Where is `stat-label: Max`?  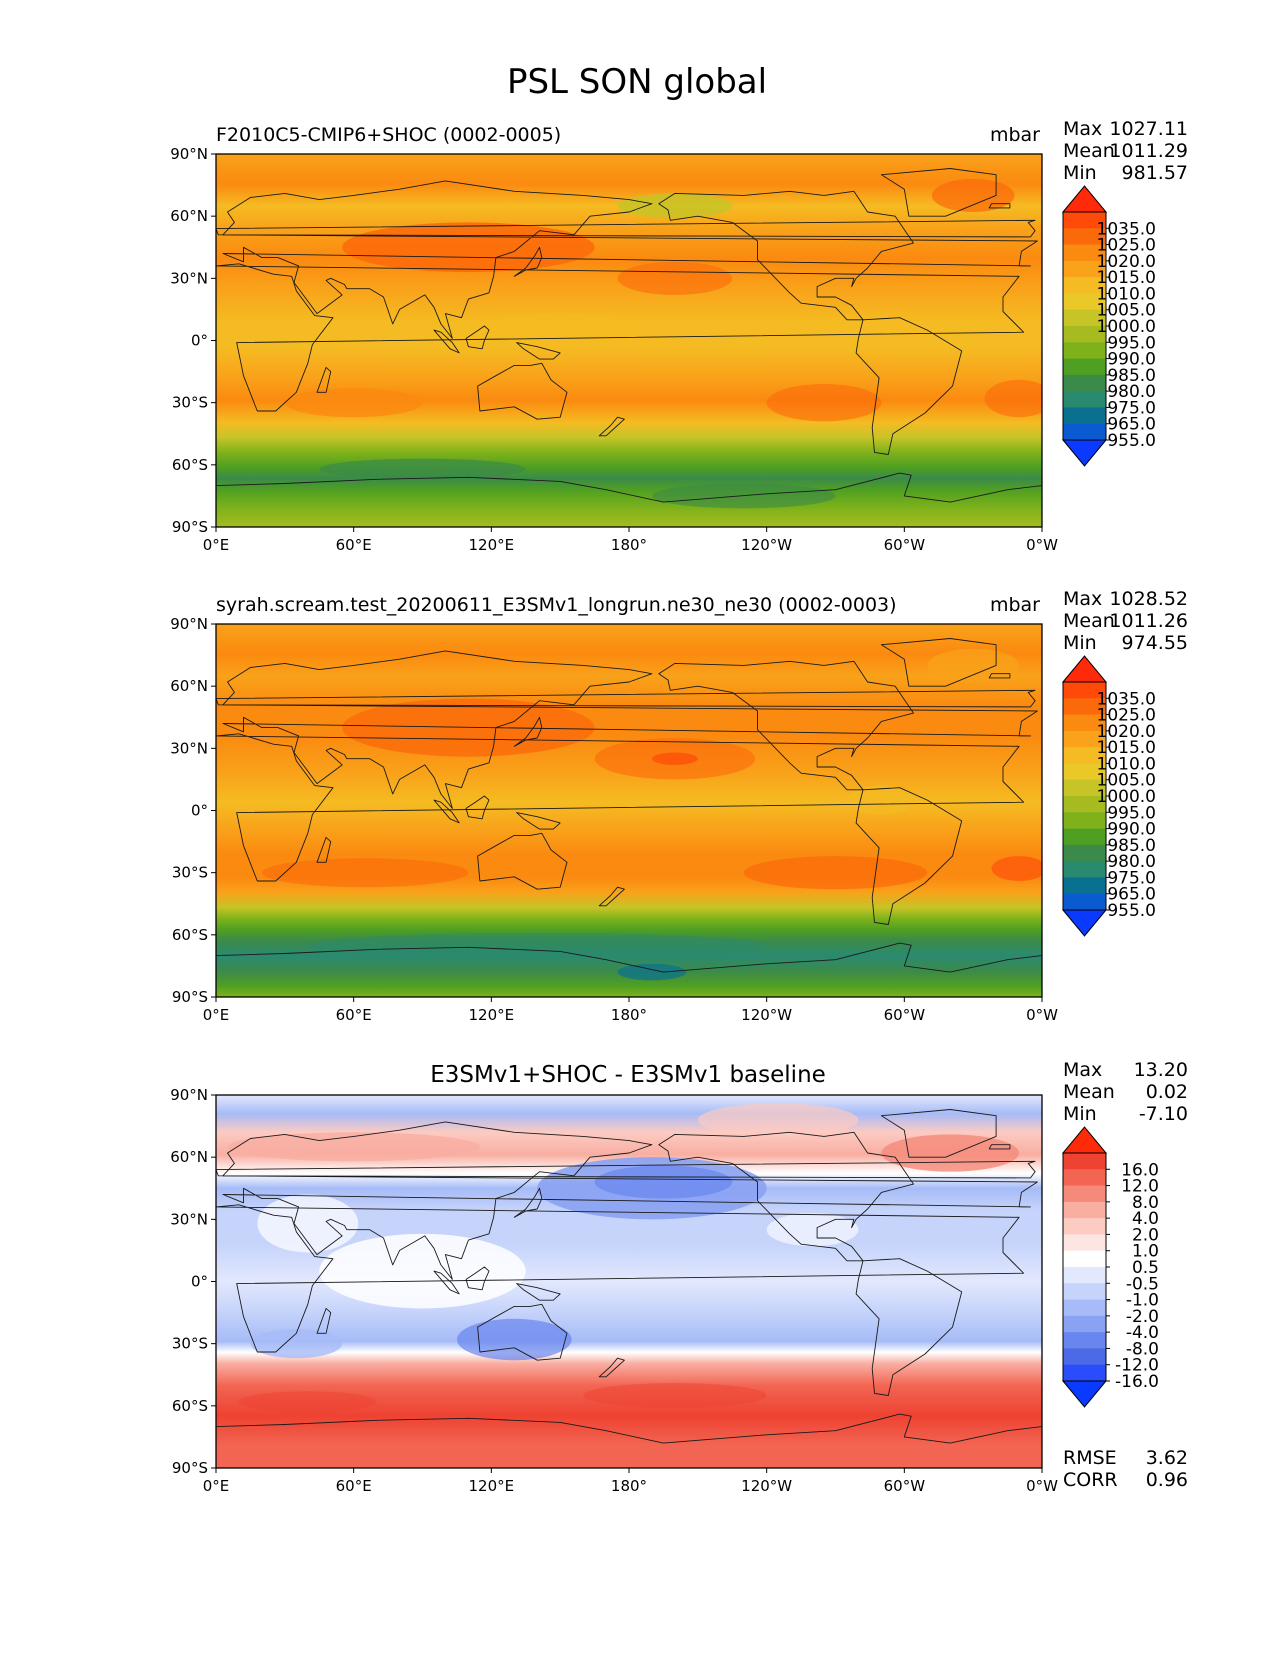
stat-label: Max is located at coordinates (1082, 1070).